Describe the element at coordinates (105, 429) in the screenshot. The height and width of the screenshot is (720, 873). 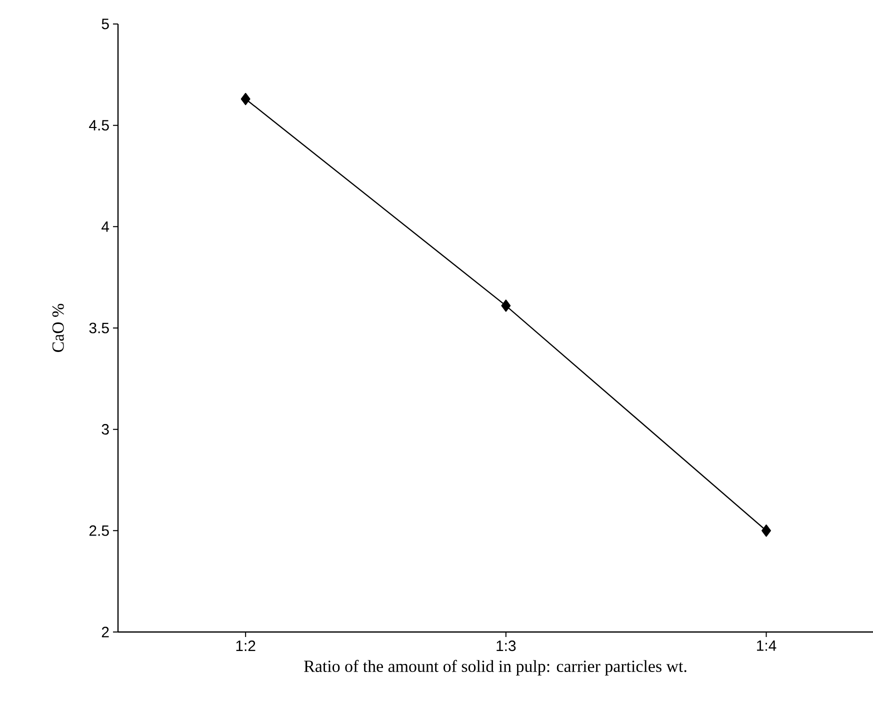
I see `y-tick-label: 3` at that location.